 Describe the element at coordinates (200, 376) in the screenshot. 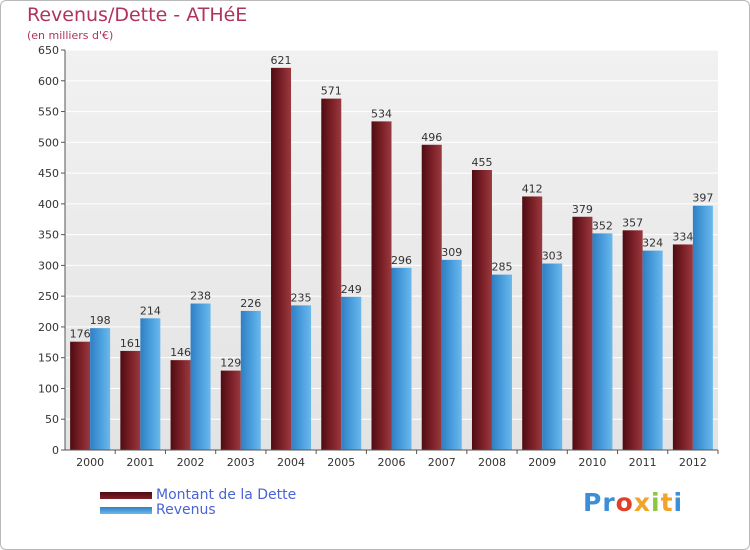

I see `bar-revenus-2002` at that location.